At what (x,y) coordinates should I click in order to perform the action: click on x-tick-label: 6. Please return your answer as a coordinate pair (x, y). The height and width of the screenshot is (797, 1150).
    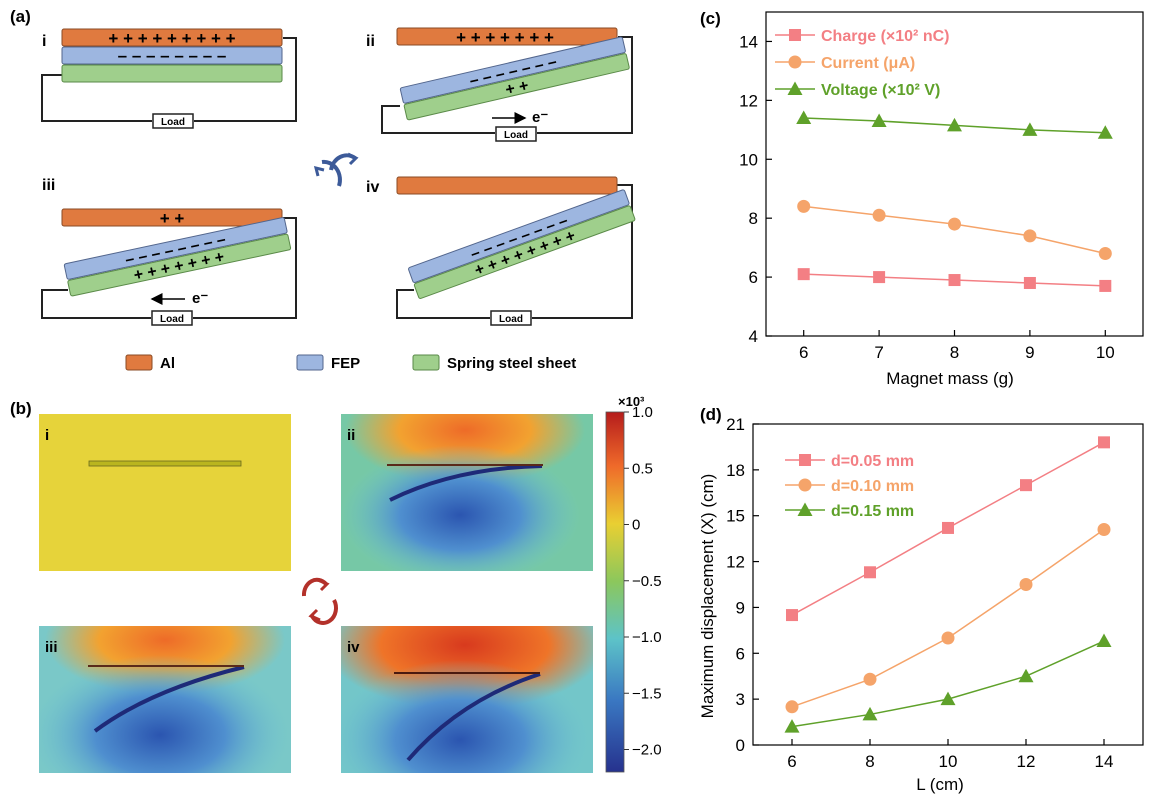
    Looking at the image, I should click on (803, 352).